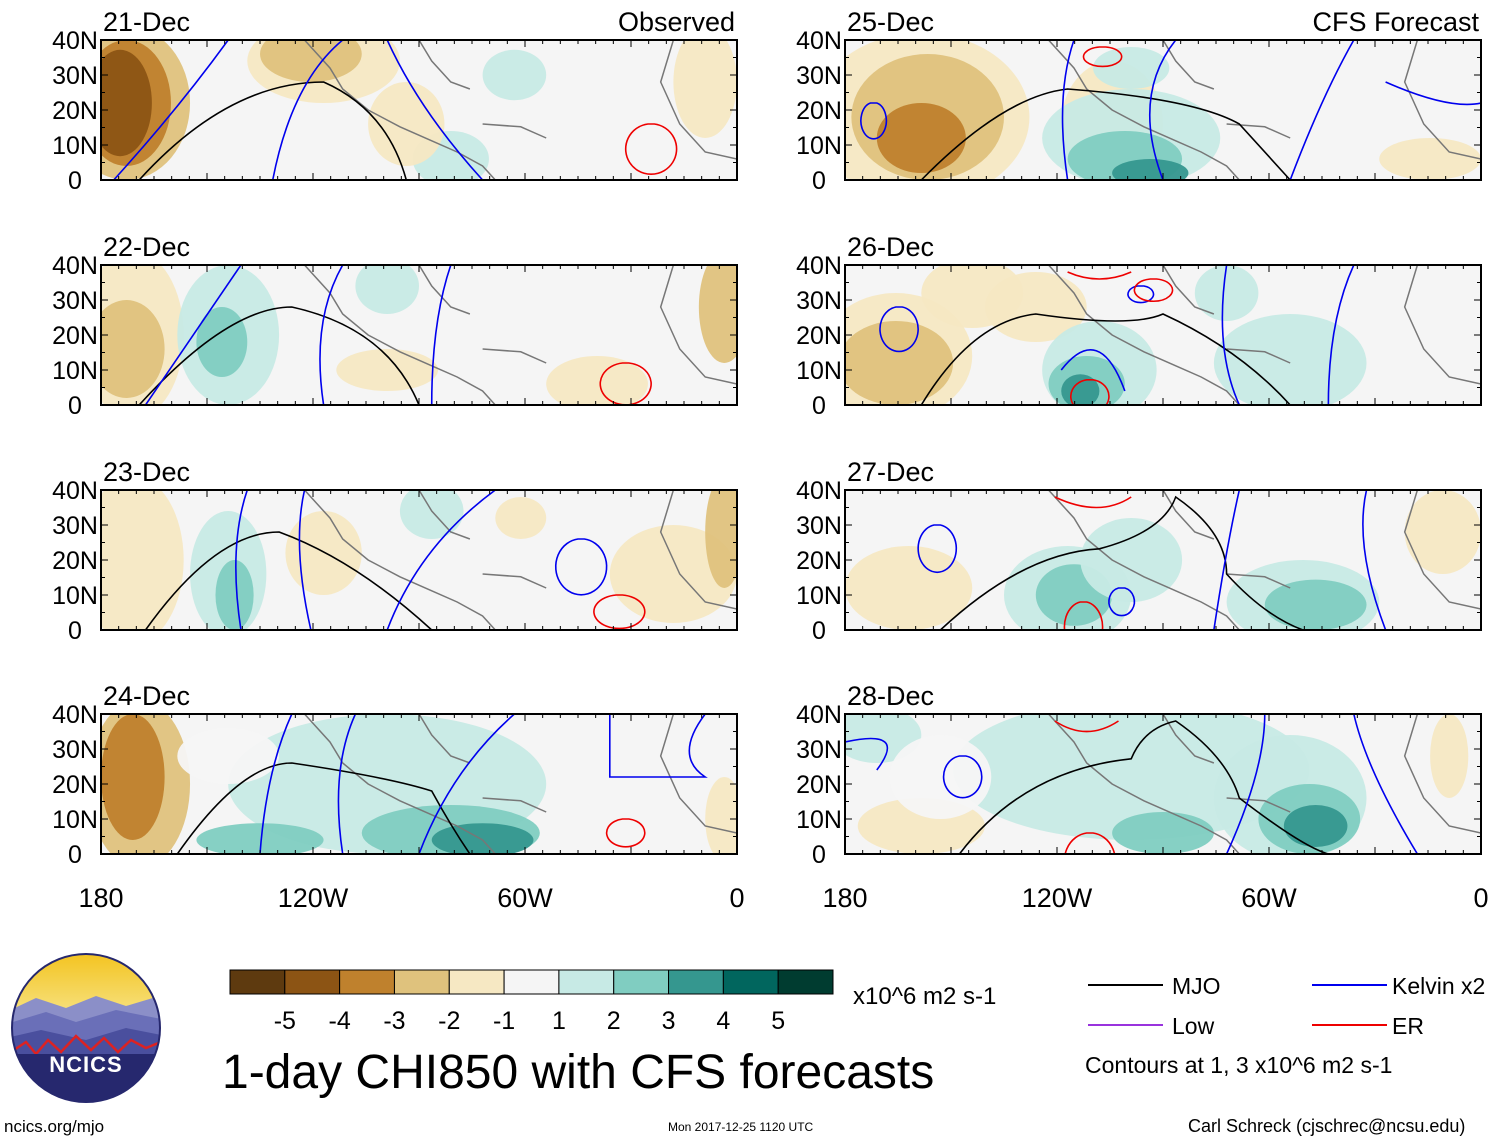 The height and width of the screenshot is (1141, 1510). What do you see at coordinates (340, 1021) in the screenshot?
I see `colorbar-tick: -4` at bounding box center [340, 1021].